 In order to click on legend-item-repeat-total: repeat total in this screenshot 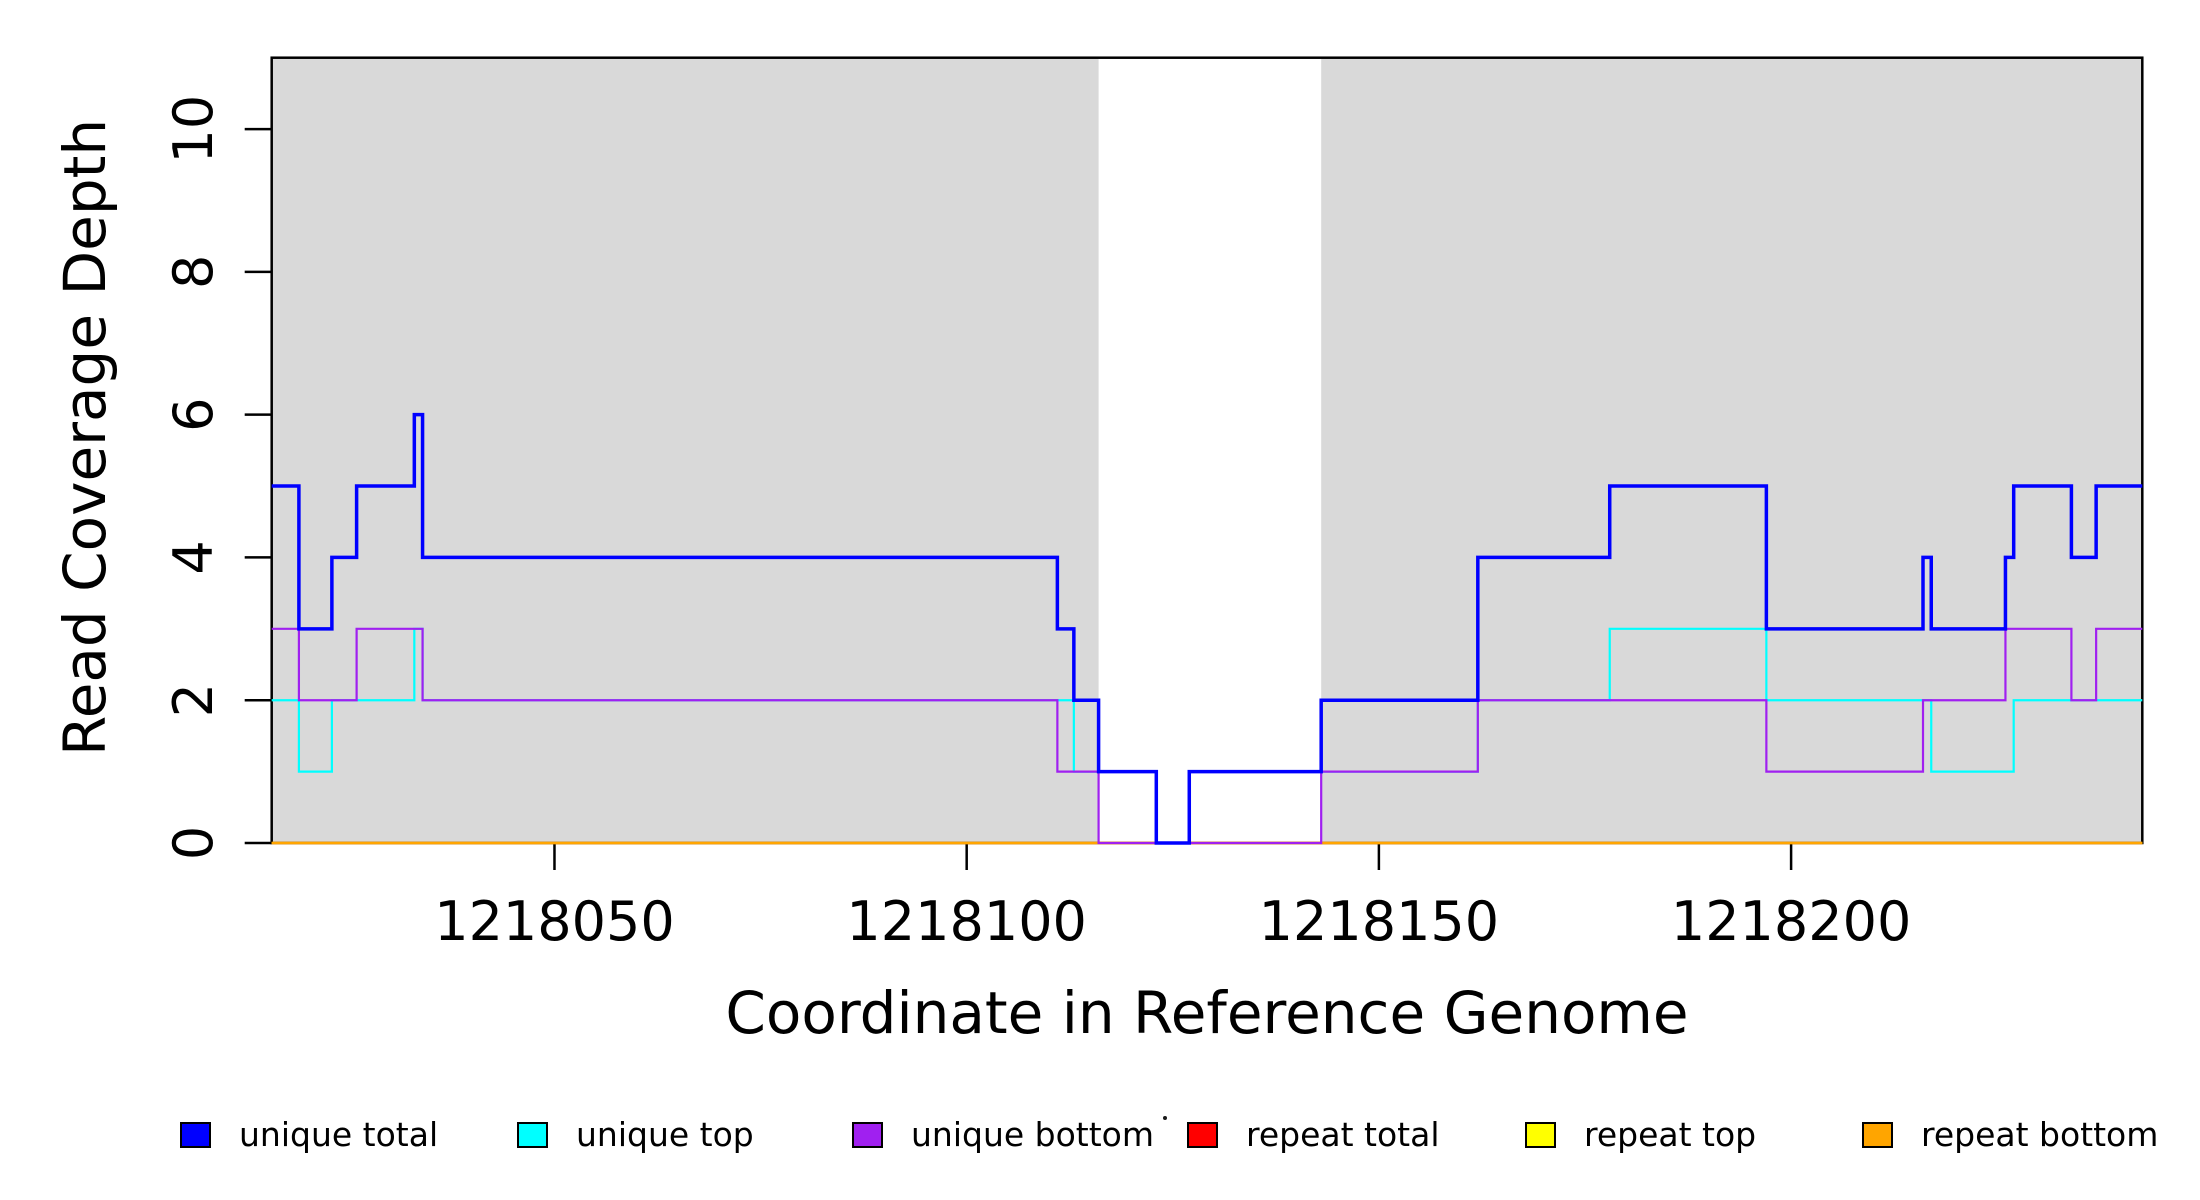, I will do `click(1313, 1134)`.